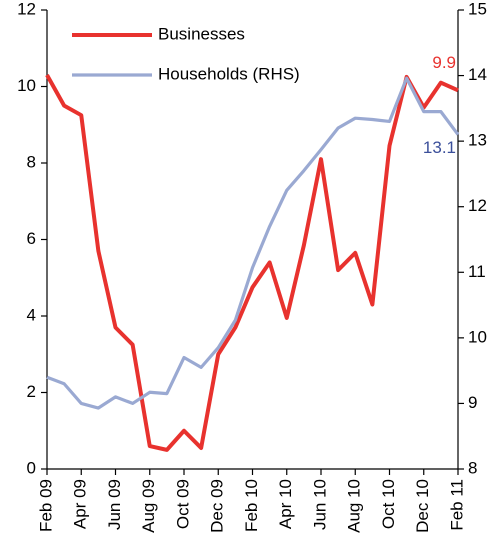 This screenshot has width=504, height=552. What do you see at coordinates (354, 506) in the screenshot?
I see `x-tick-label: Aug 10` at bounding box center [354, 506].